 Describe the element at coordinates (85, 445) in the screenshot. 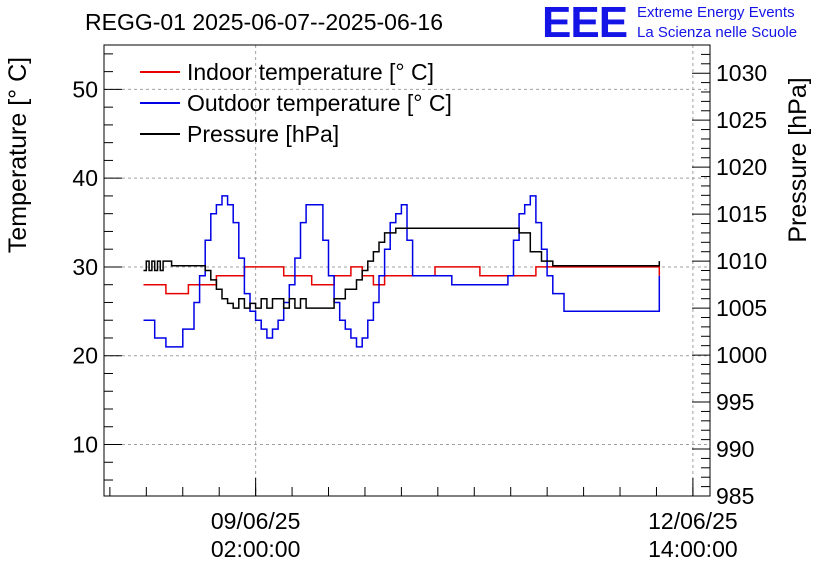

I see `left-tick-label: 10` at that location.